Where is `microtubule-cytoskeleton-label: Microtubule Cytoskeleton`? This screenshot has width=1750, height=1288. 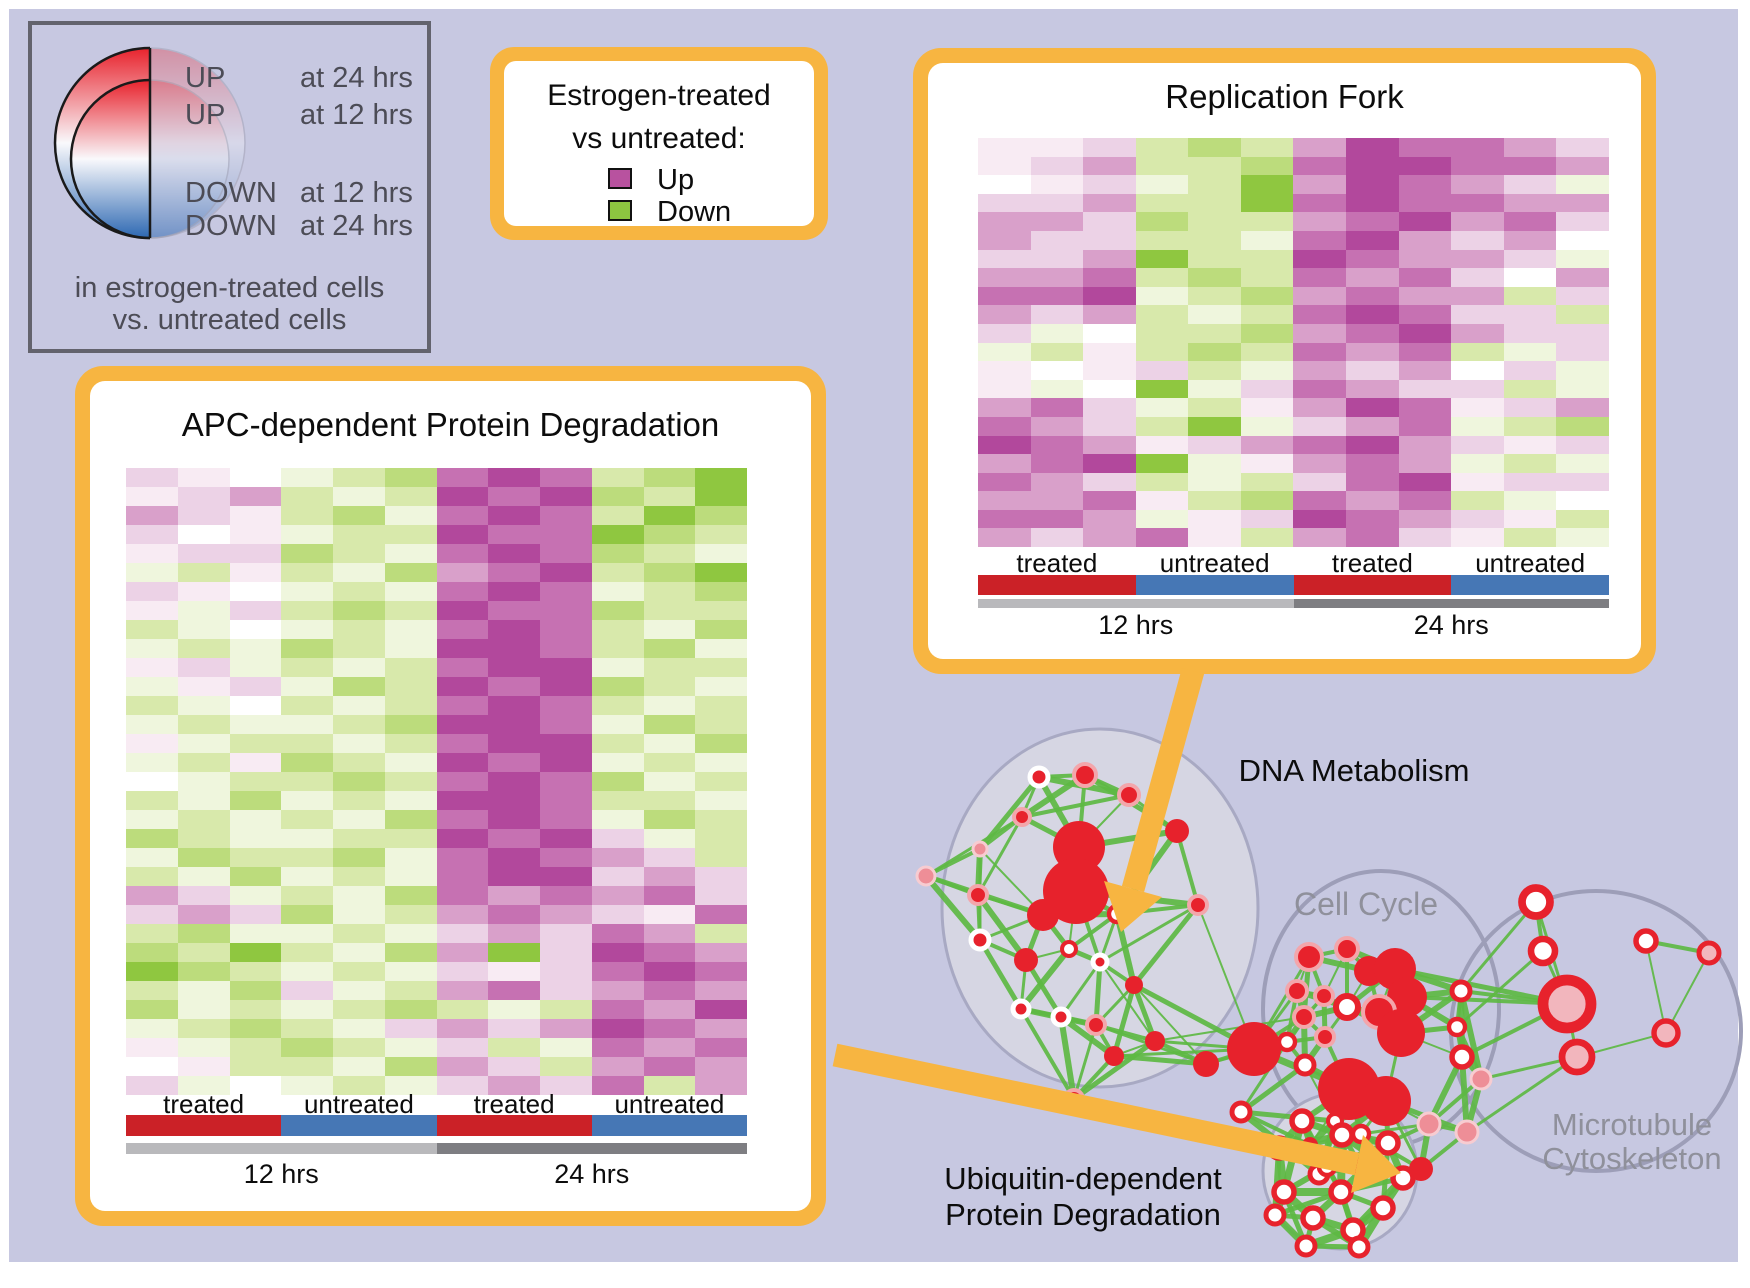 microtubule-cytoskeleton-label: Microtubule Cytoskeleton is located at coordinates (1616, 1142).